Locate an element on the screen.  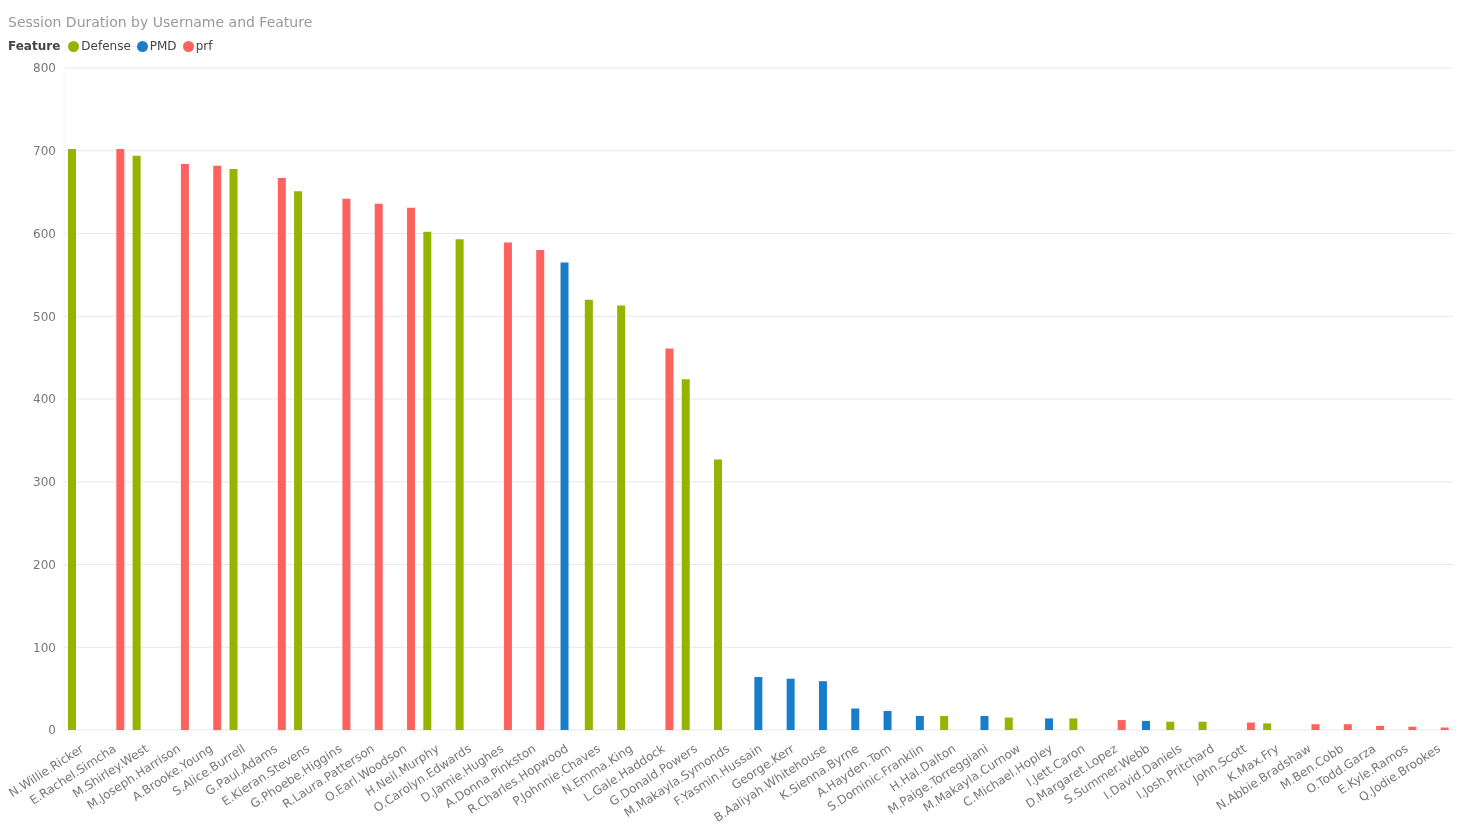
y-tick-label: 0 is located at coordinates (52, 730).